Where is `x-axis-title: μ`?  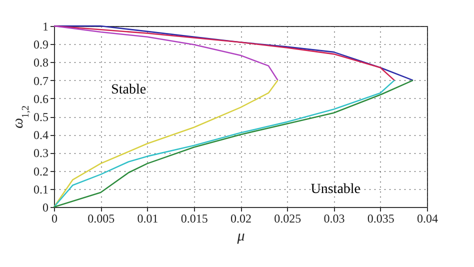
x-axis-title: μ is located at coordinates (241, 236).